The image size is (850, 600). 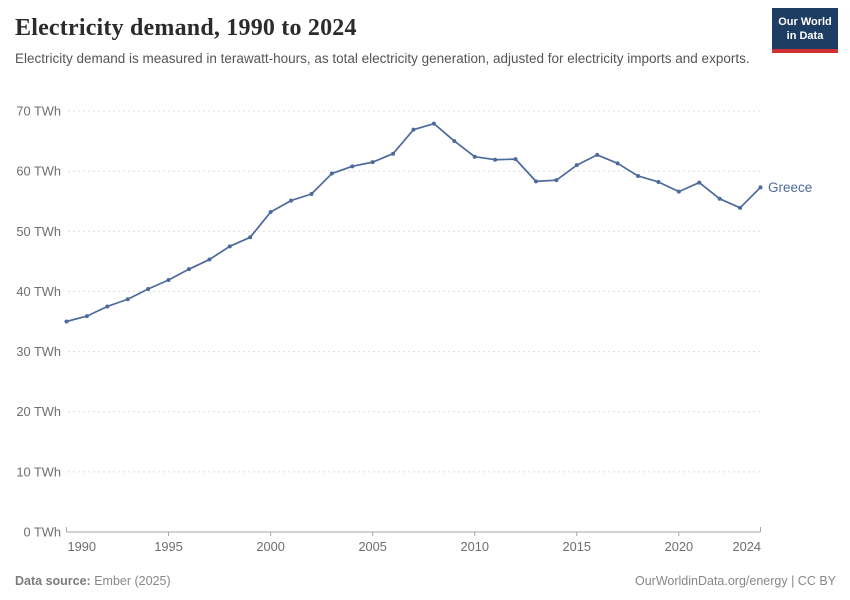 I want to click on owid-logo: Our World in Data, so click(x=805, y=30).